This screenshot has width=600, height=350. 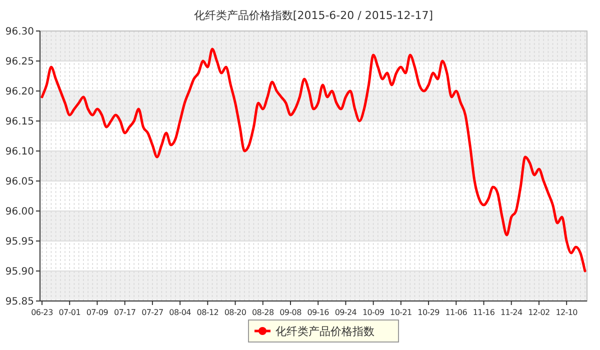 What do you see at coordinates (19, 62) in the screenshot?
I see `ytick: 96.25` at bounding box center [19, 62].